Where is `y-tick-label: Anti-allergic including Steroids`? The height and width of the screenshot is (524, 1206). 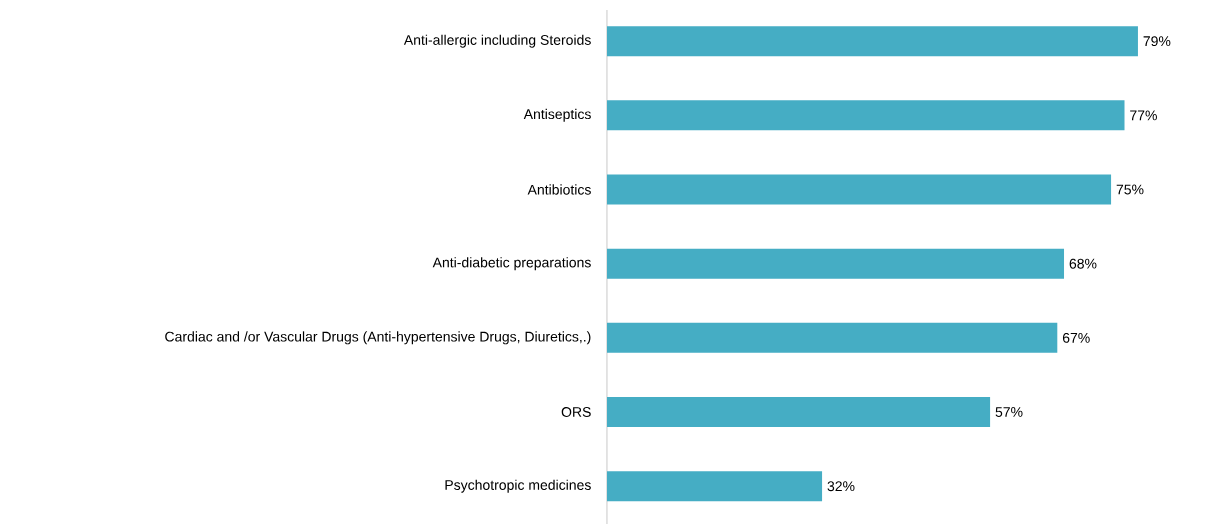 y-tick-label: Anti-allergic including Steroids is located at coordinates (497, 41).